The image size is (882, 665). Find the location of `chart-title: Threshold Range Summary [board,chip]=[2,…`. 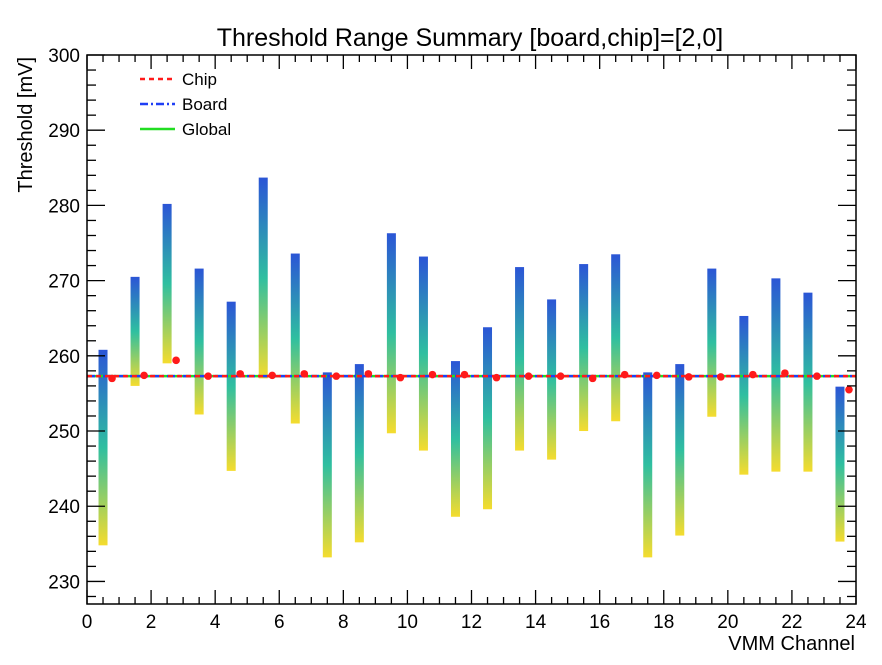

chart-title: Threshold Range Summary [board,chip]=[2,… is located at coordinates (470, 38).